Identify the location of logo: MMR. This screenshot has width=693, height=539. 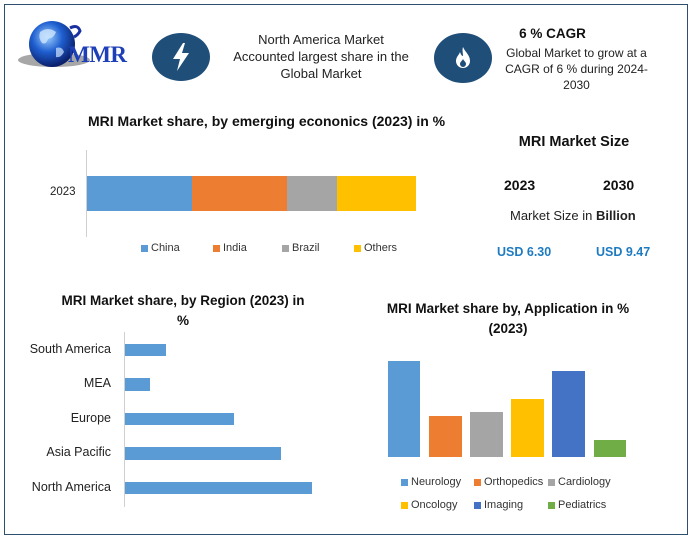
(74, 48).